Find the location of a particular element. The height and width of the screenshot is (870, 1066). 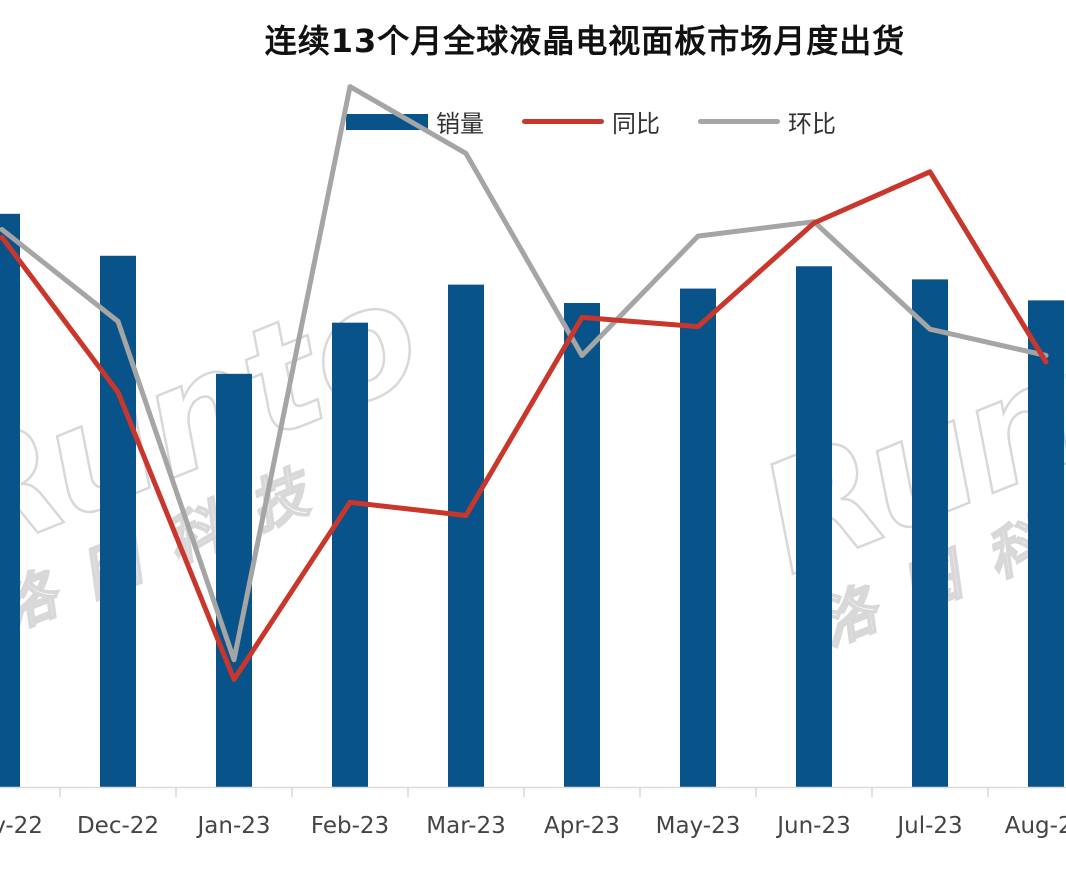

x-tick-label: Apr-23 is located at coordinates (582, 826).